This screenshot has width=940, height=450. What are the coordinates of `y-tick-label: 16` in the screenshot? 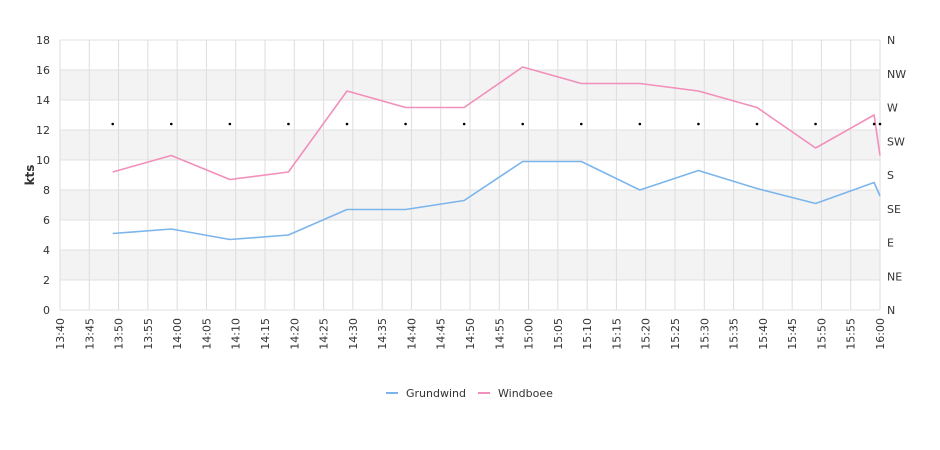 It's located at (43, 70).